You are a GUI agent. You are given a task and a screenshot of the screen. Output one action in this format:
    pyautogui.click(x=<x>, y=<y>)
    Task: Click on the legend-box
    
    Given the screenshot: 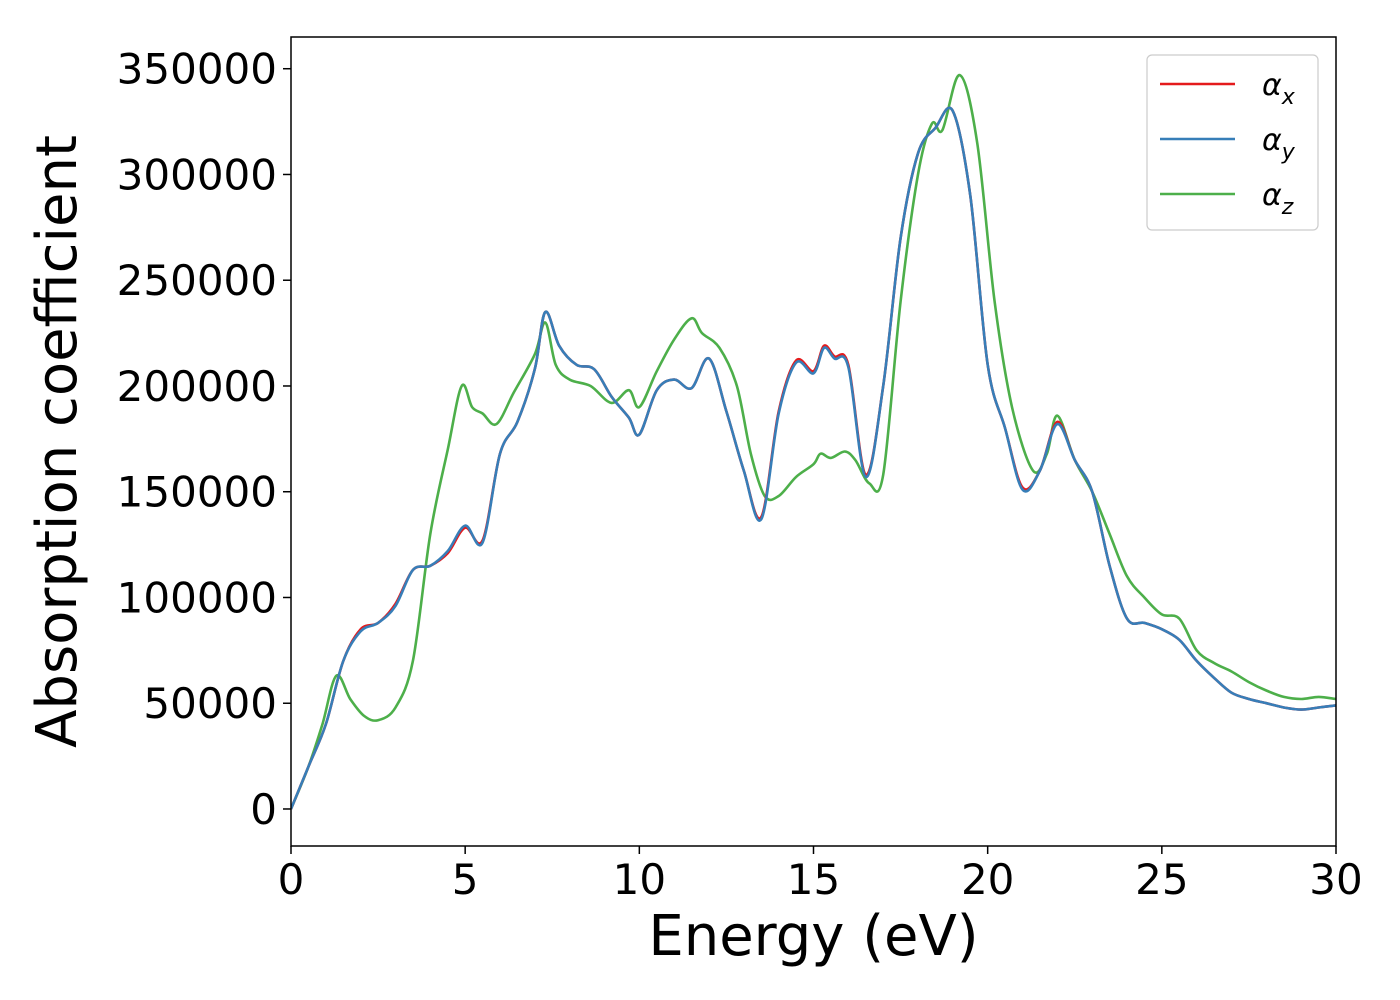 What is the action you would take?
    pyautogui.click(x=1232, y=142)
    